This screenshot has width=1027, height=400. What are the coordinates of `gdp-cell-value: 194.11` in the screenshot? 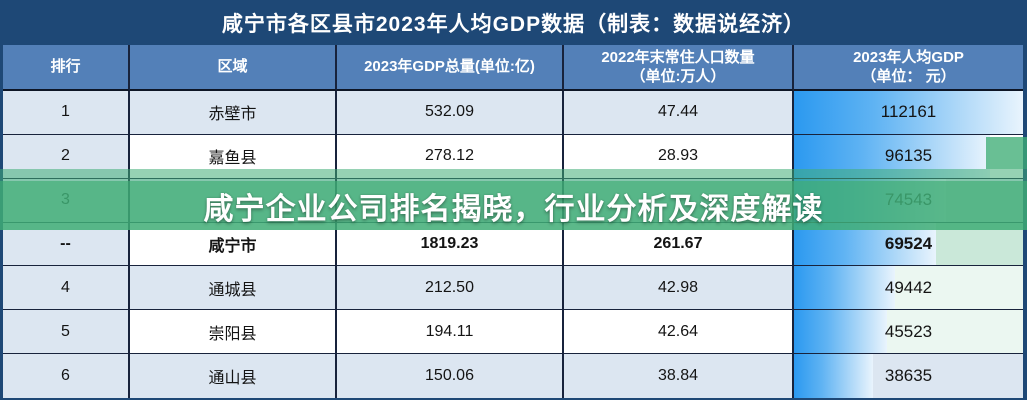 It's located at (449, 331).